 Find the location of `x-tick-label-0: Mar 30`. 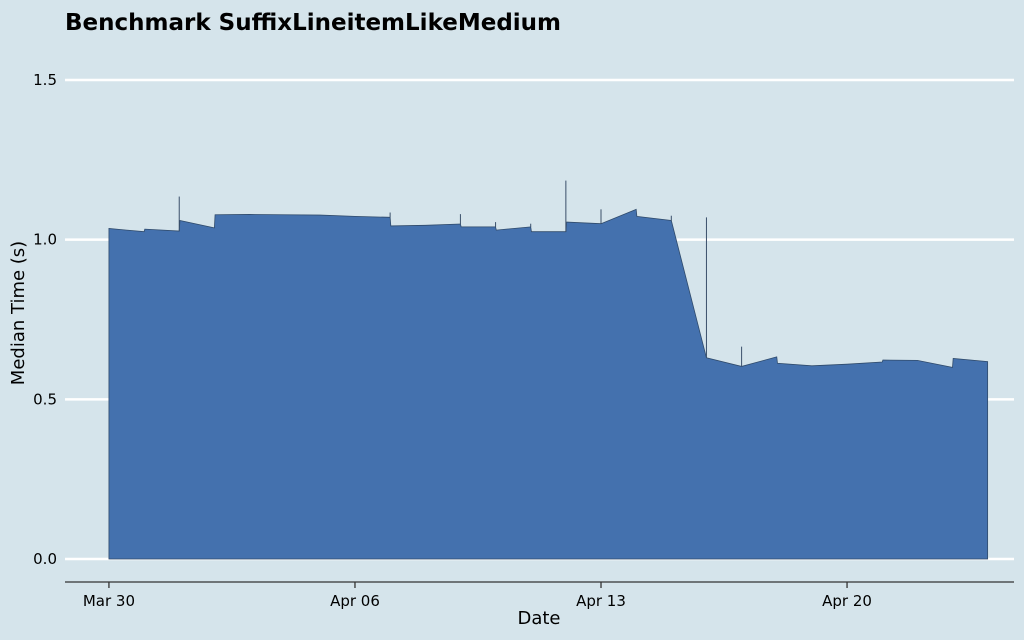

x-tick-label-0: Mar 30 is located at coordinates (109, 601).